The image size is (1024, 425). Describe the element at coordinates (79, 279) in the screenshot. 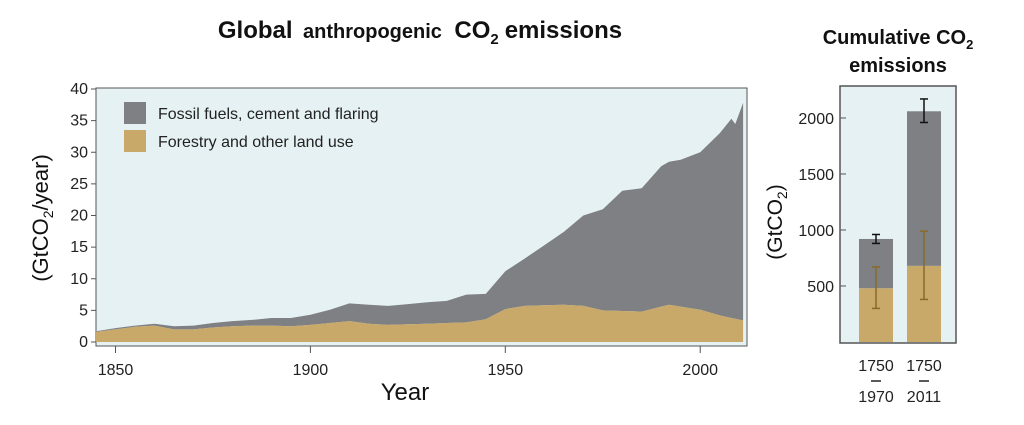

I see `left-y-tick-label: 10` at that location.